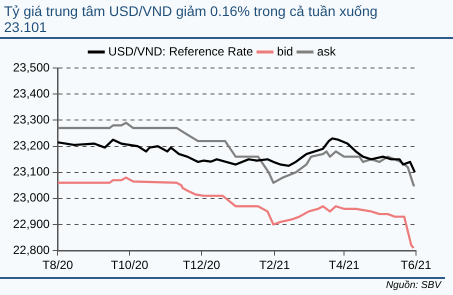  Describe the element at coordinates (181, 51) in the screenshot. I see `legend-label: USD/VND: Reference Rate` at that location.